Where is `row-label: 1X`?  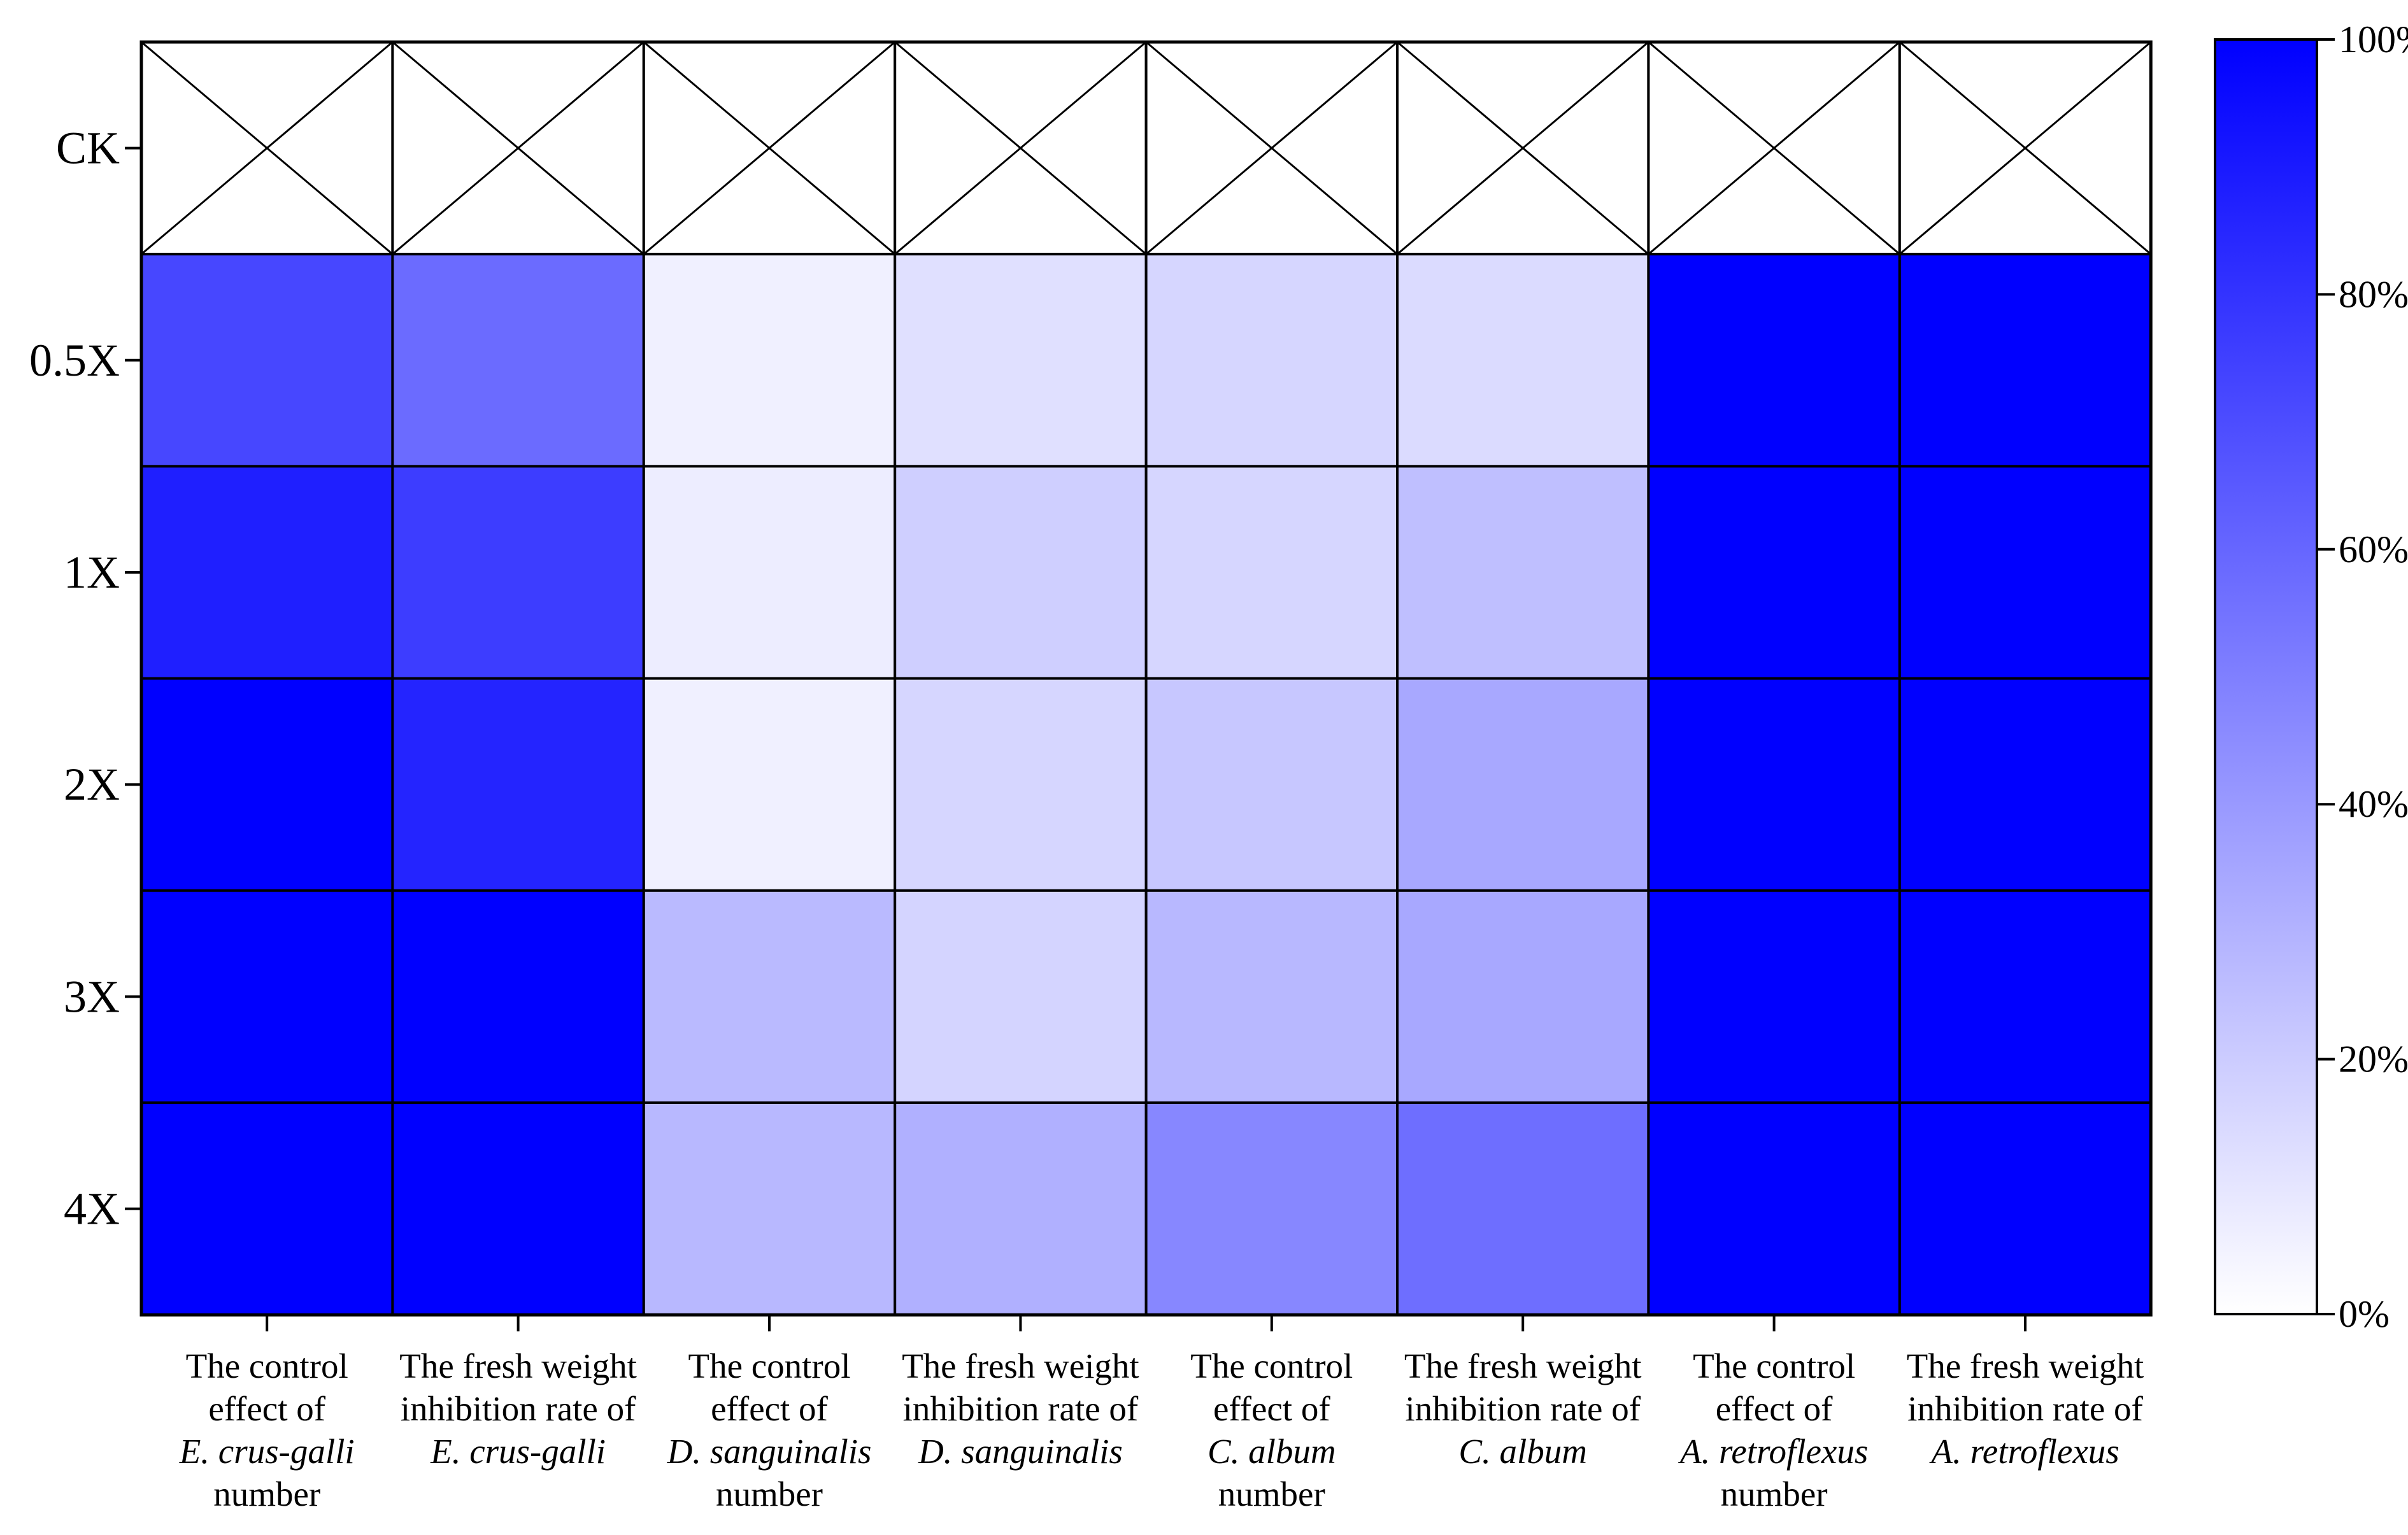
row-label: 1X is located at coordinates (92, 572).